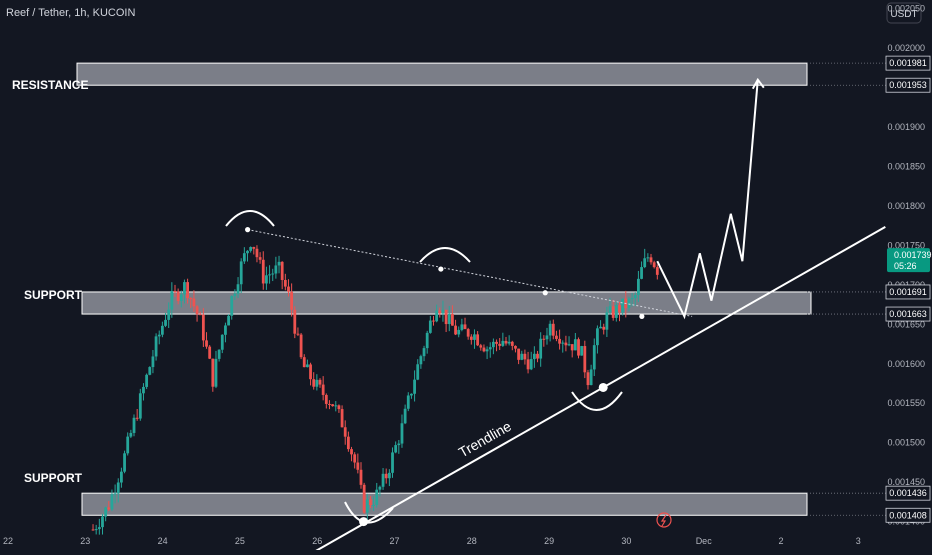 This screenshot has height=555, width=932. I want to click on projection-path, so click(707, 199).